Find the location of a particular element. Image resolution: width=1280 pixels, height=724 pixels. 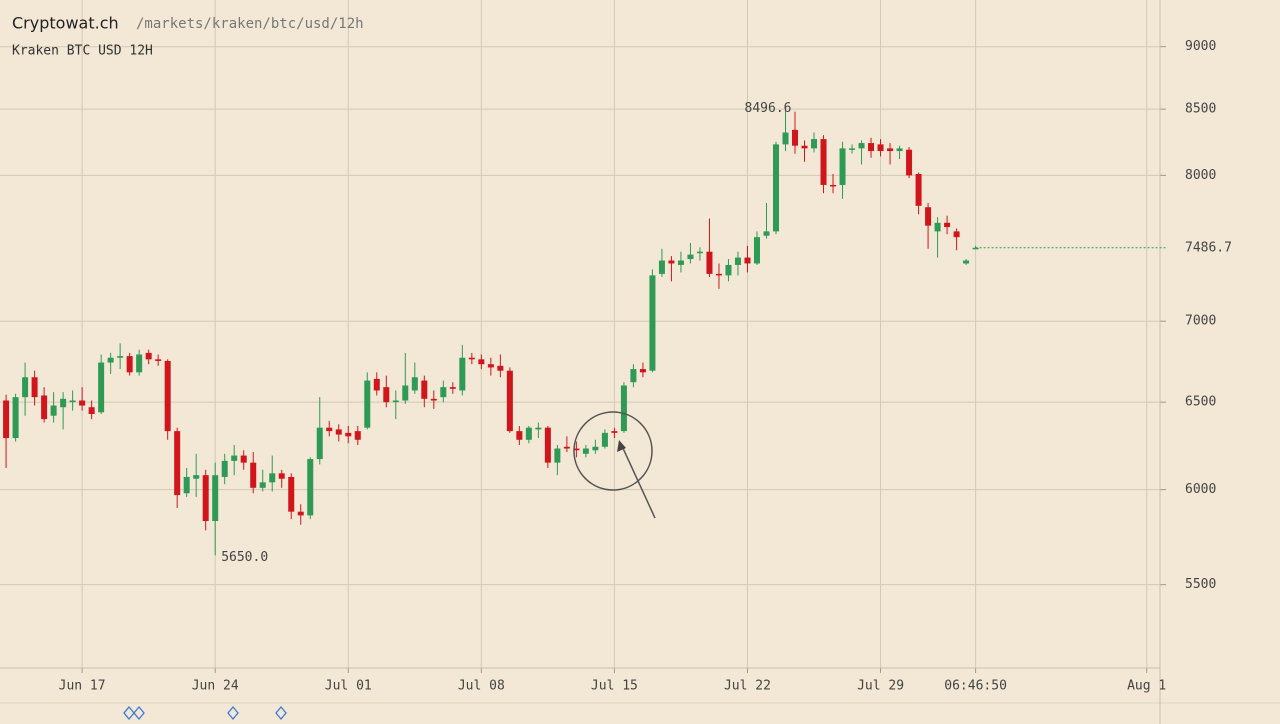

arrow-head is located at coordinates (621, 446).